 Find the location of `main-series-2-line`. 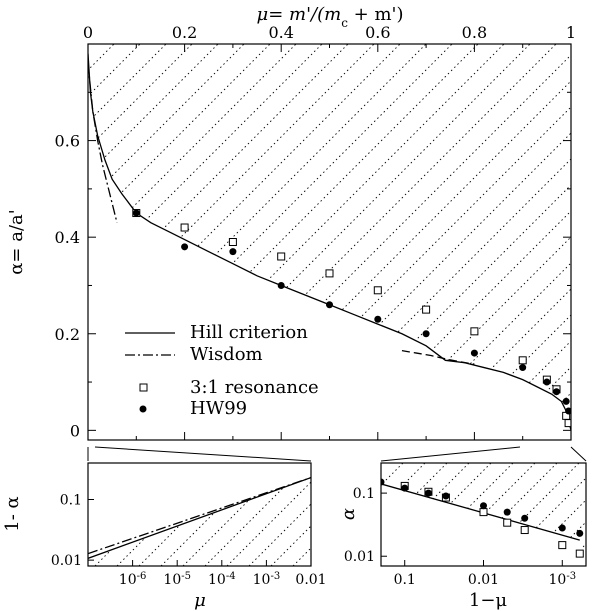

main-series-2-line is located at coordinates (438, 357).